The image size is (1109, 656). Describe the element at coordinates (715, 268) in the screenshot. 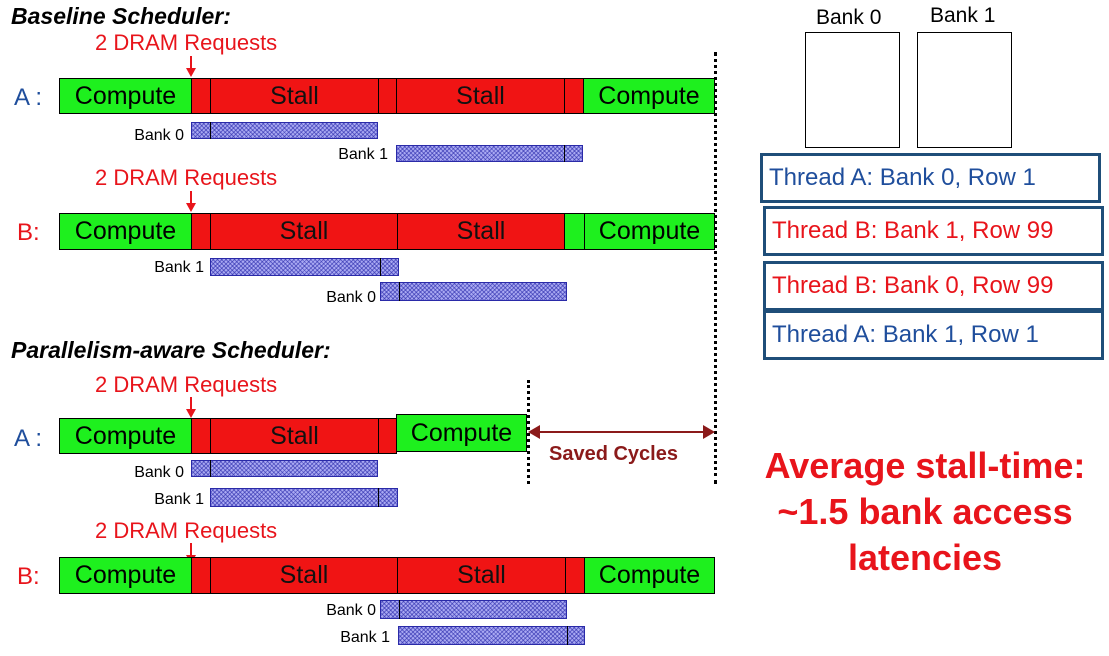

I see `baseline-end-line` at that location.